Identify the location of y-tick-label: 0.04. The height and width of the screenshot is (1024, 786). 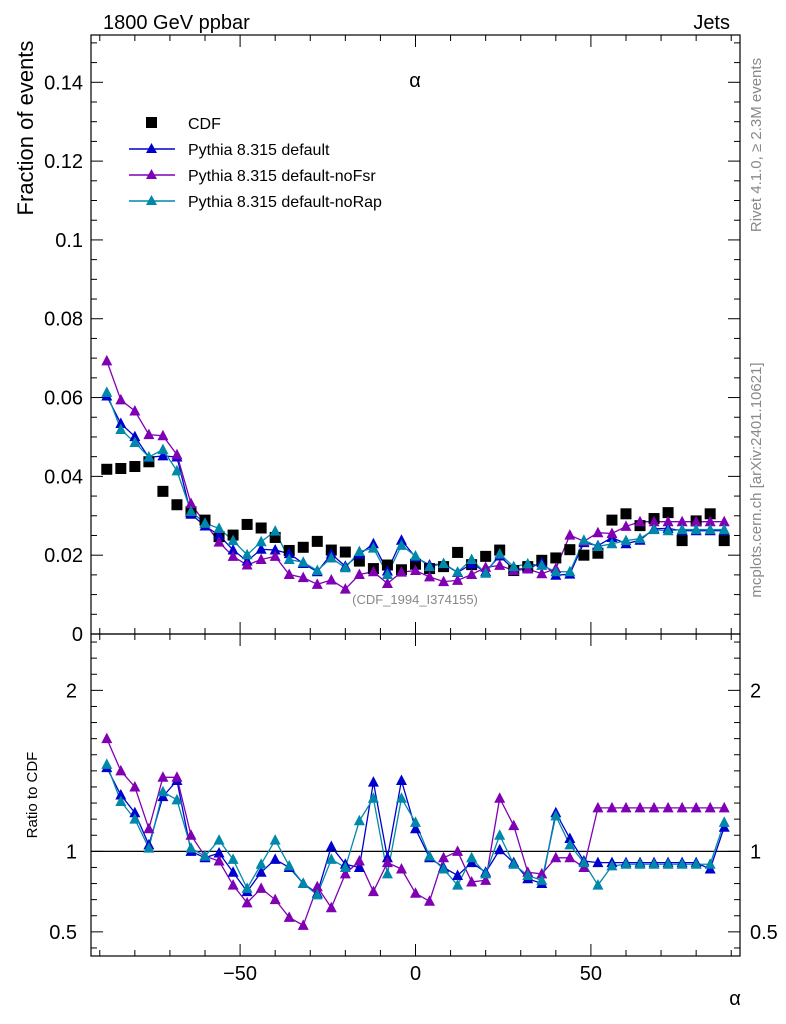
(63, 477).